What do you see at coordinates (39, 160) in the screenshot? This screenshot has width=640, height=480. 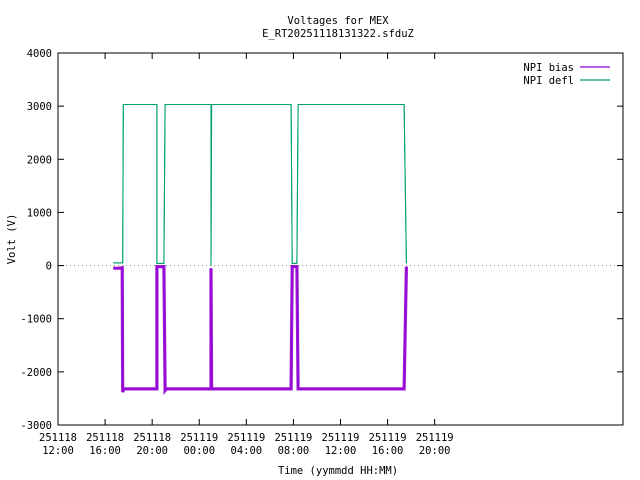 I see `y-tick-label: 2000` at bounding box center [39, 160].